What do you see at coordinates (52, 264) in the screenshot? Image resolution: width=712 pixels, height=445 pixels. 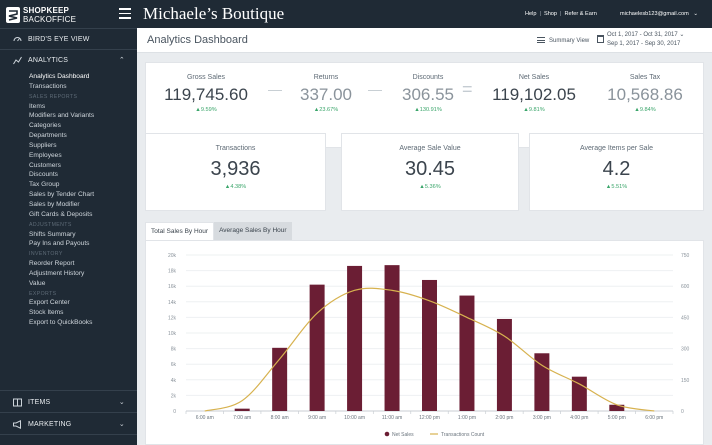 I see `sidebar-item-reorder-report: Reorder Report` at bounding box center [52, 264].